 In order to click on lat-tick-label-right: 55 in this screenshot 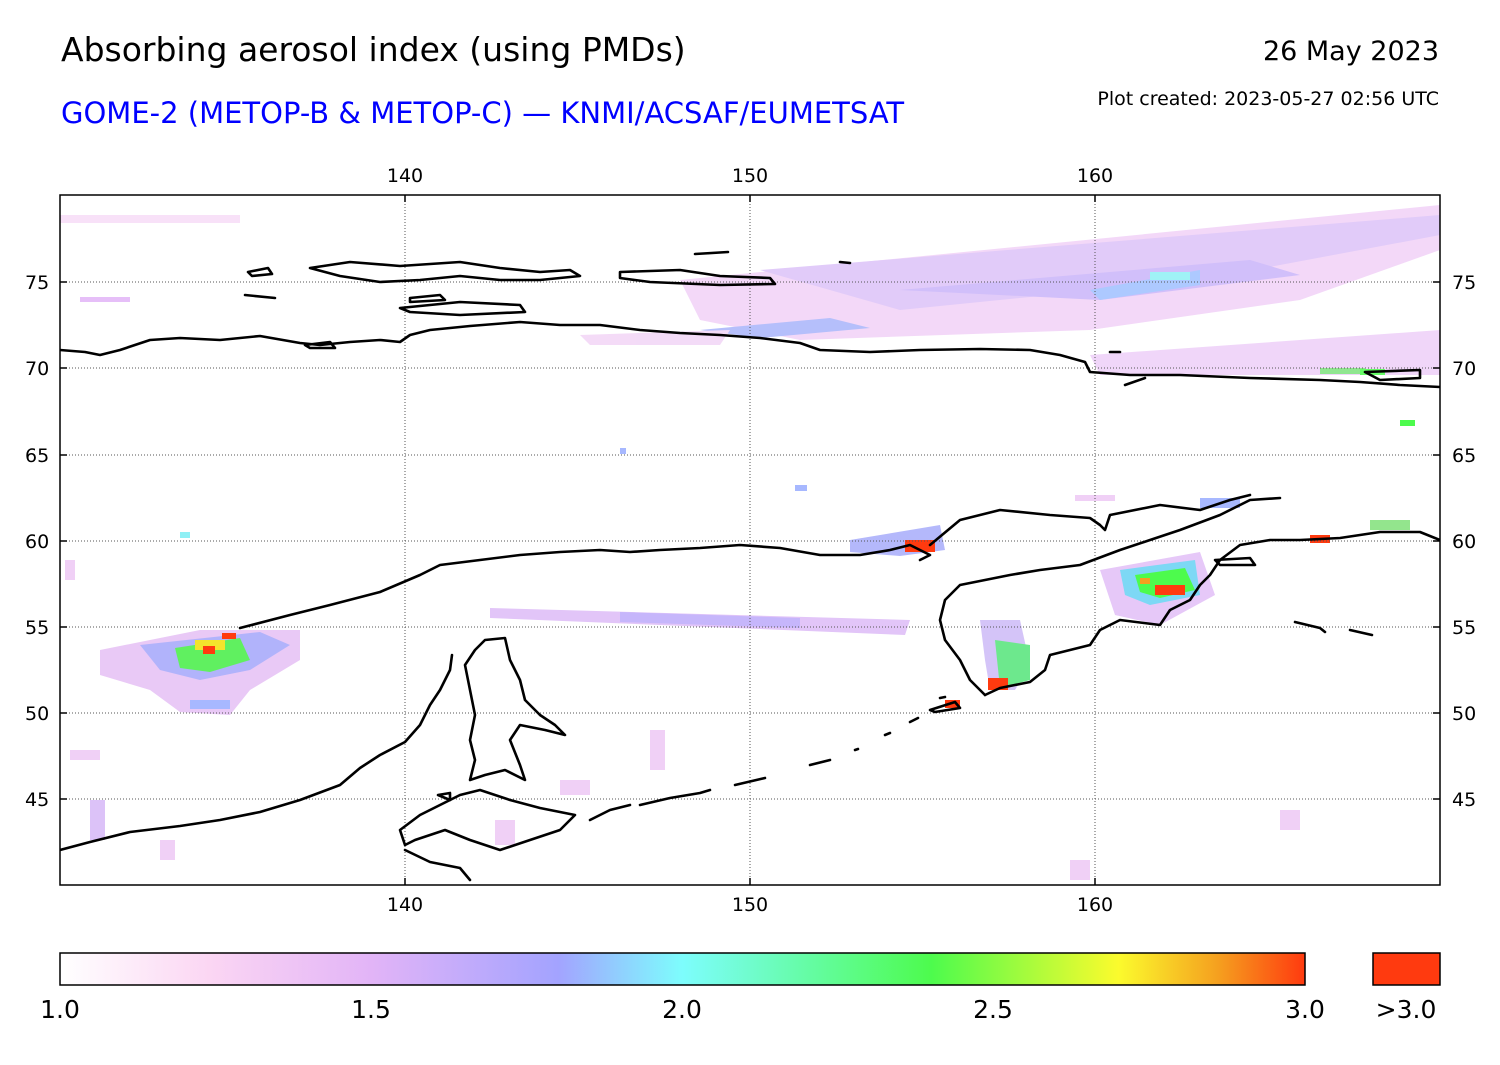, I will do `click(1464, 628)`.